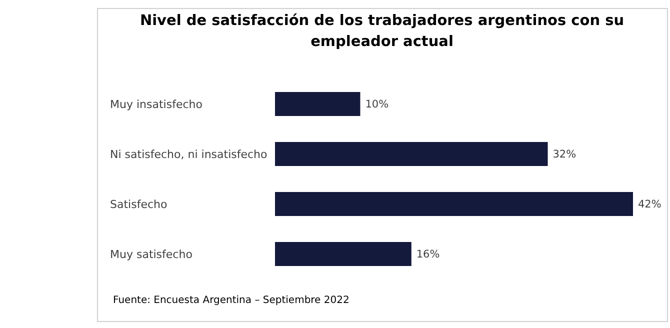 This screenshot has width=670, height=328. What do you see at coordinates (428, 254) in the screenshot?
I see `data-label: 16%` at bounding box center [428, 254].